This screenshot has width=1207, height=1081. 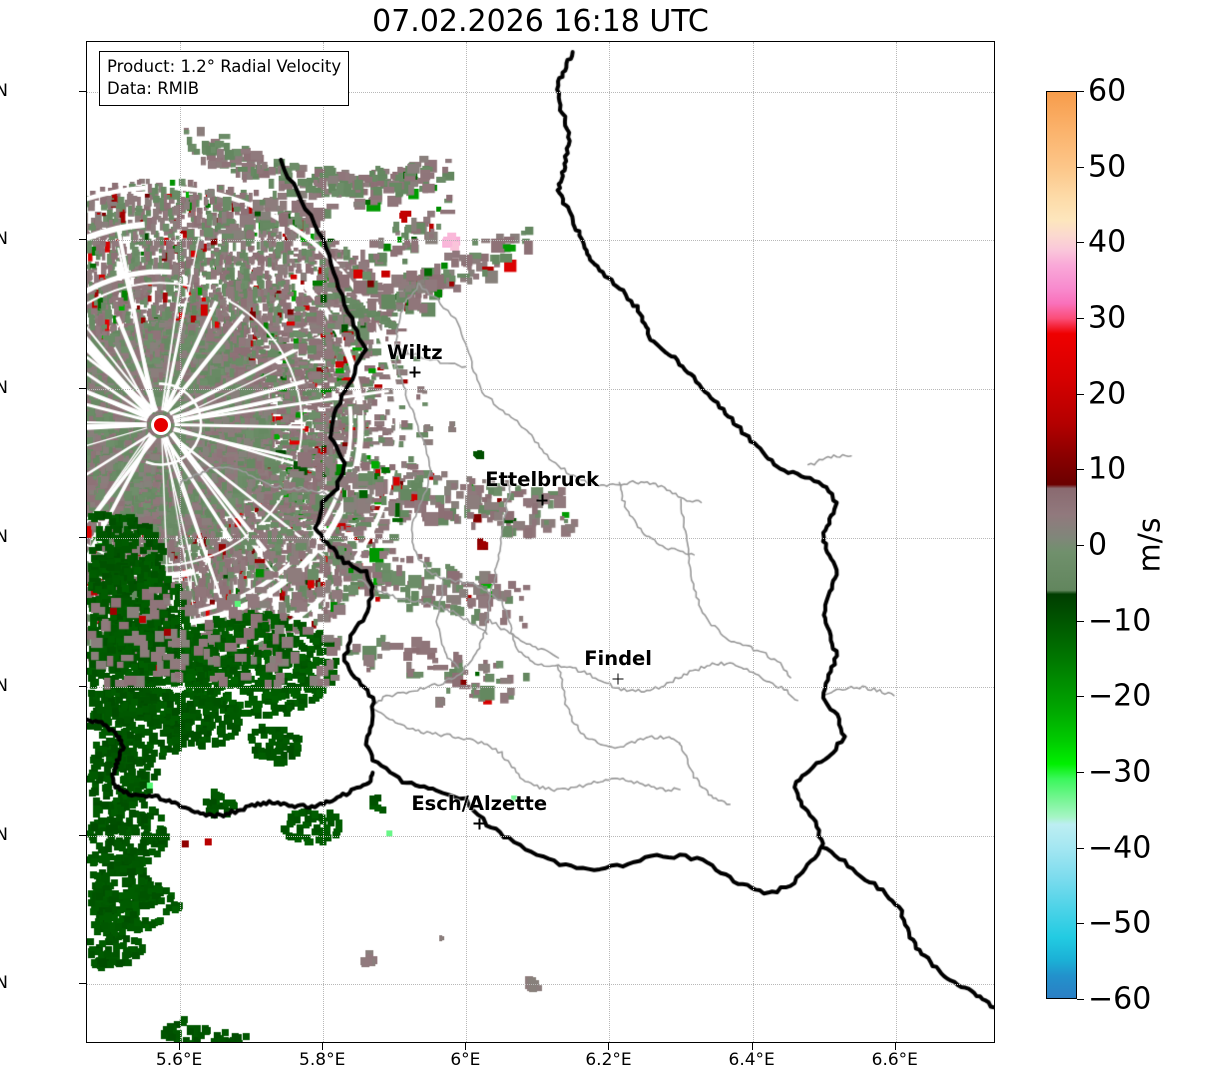 I want to click on colorbar-tick-label-8: −20, so click(x=1120, y=696).